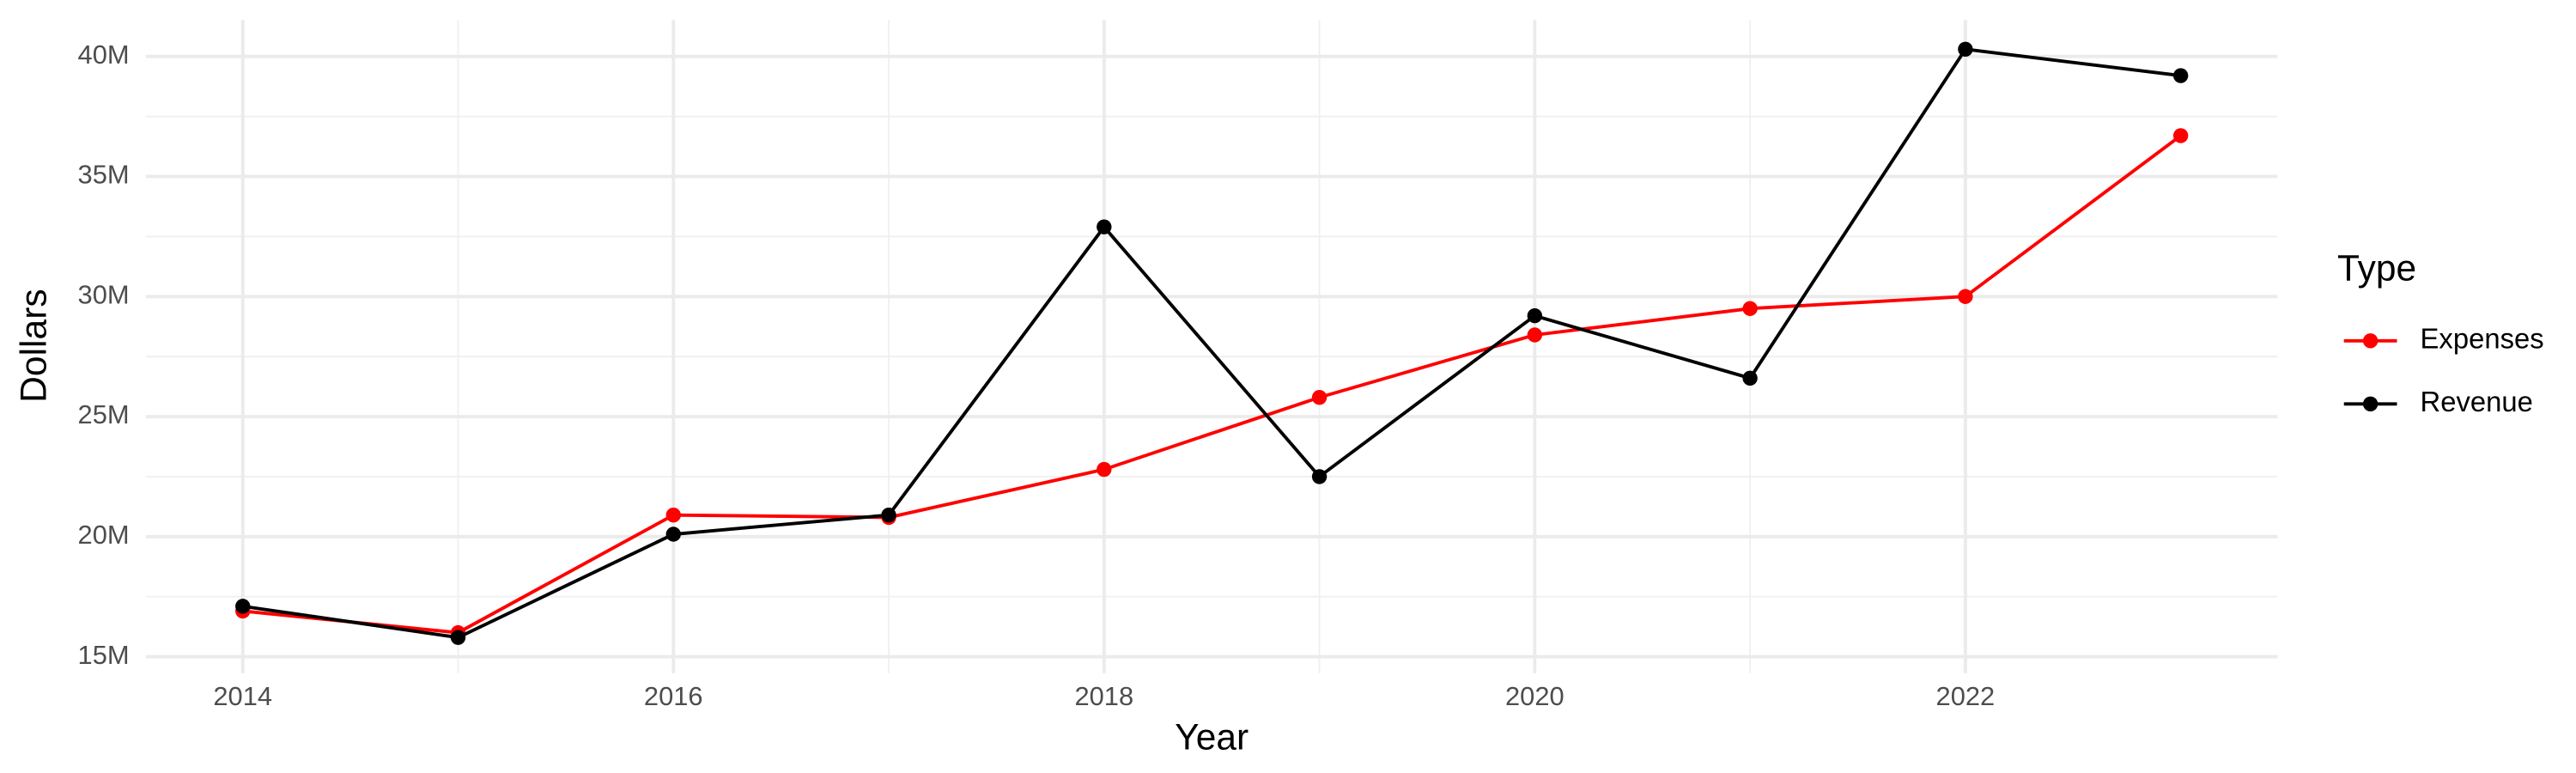 The width and height of the screenshot is (2576, 773). I want to click on y-tick-label: 15M, so click(104, 655).